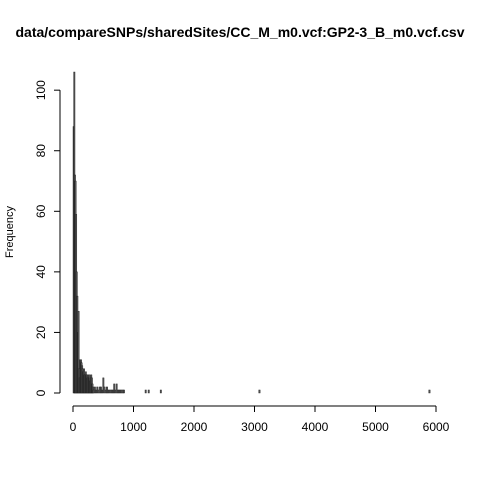 The image size is (480, 480). Describe the element at coordinates (436, 427) in the screenshot. I see `x-tick-label: 6000` at that location.